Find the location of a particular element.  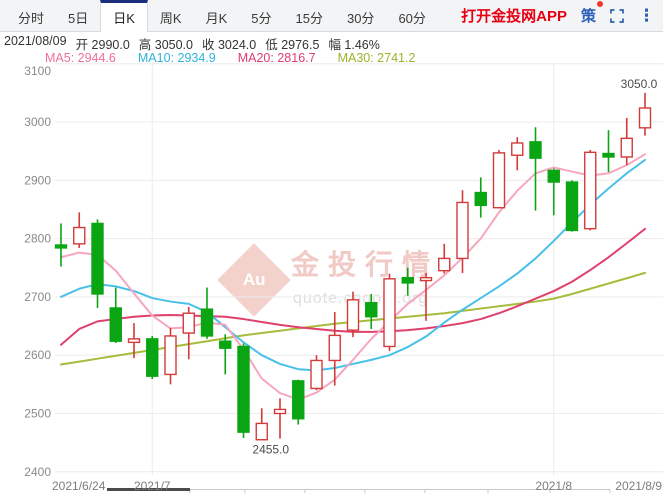

tab-item-1: 5日 is located at coordinates (78, 18).